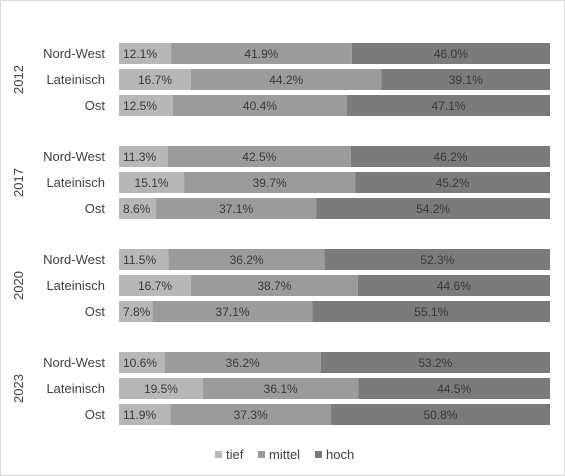 This screenshot has height=476, width=565. I want to click on data-label: 39.1%, so click(466, 80).